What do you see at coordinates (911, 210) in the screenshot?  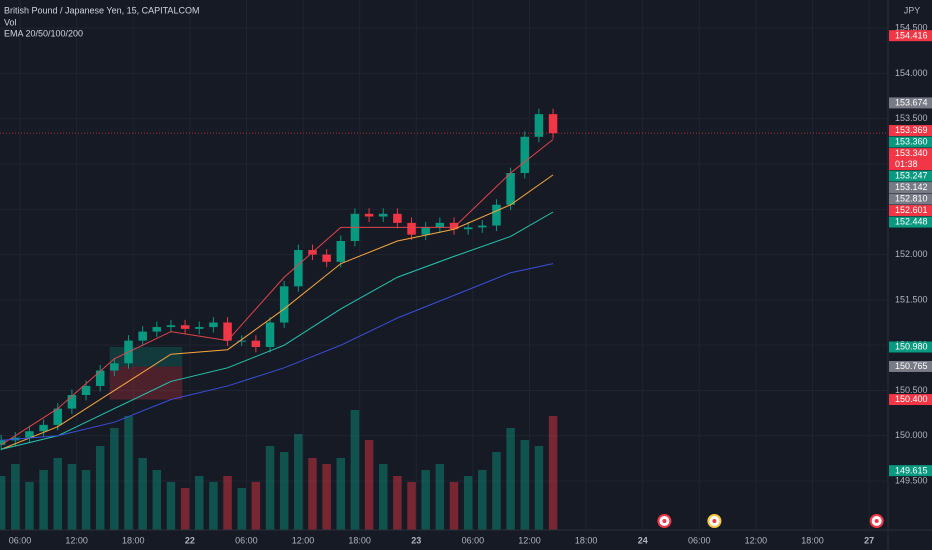 I see `price-badge-label: 152.601` at bounding box center [911, 210].